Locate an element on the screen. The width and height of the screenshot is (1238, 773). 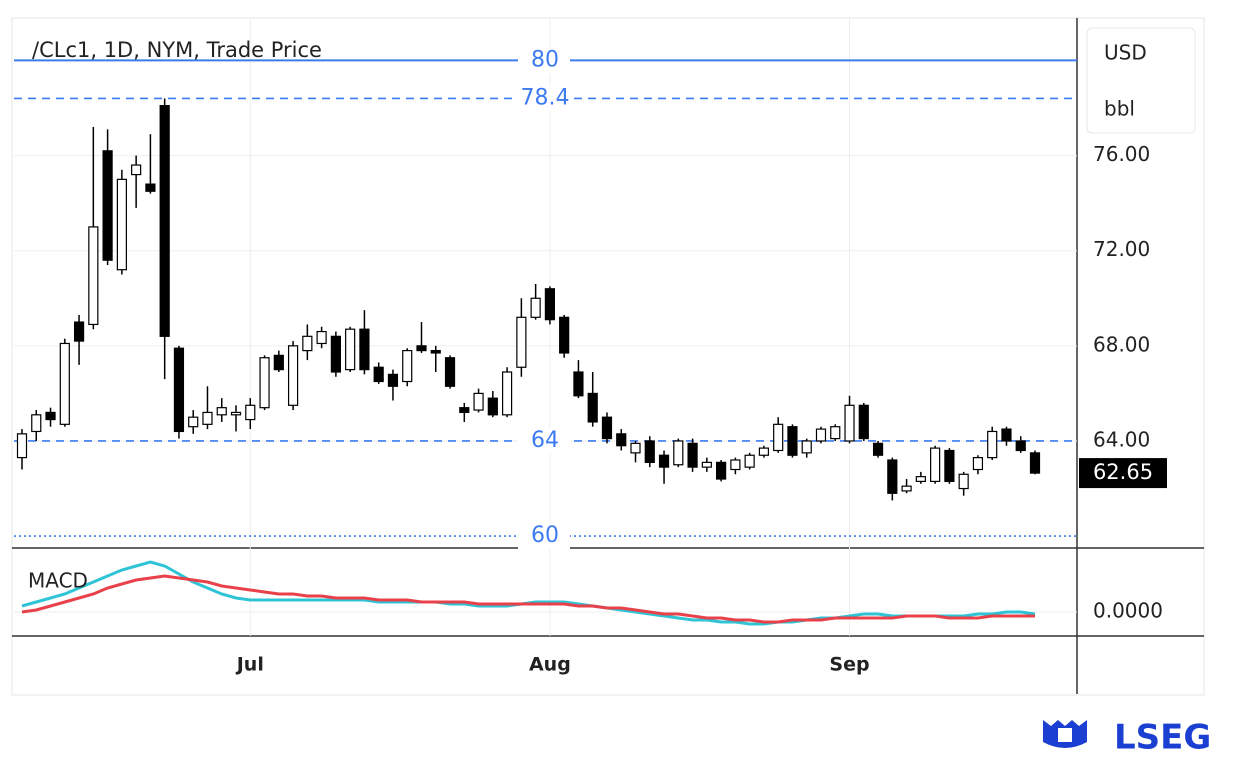
macd-title: MACD is located at coordinates (58, 581).